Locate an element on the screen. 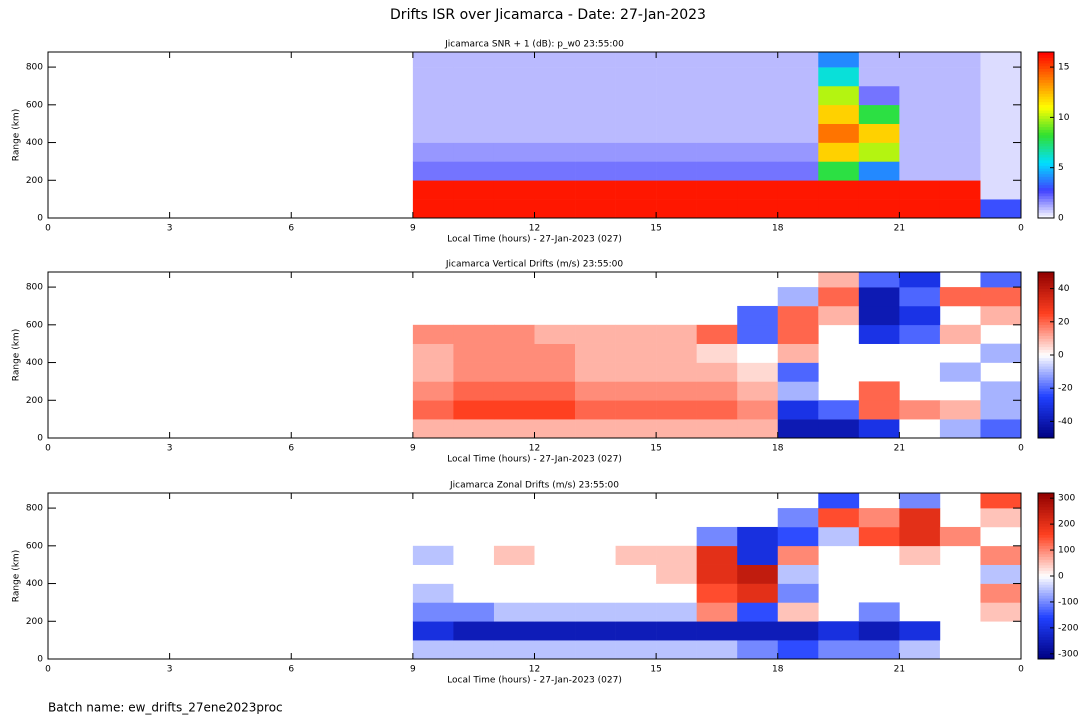 The height and width of the screenshot is (721, 1088). colorbar-tick-label: -300 is located at coordinates (1068, 654).